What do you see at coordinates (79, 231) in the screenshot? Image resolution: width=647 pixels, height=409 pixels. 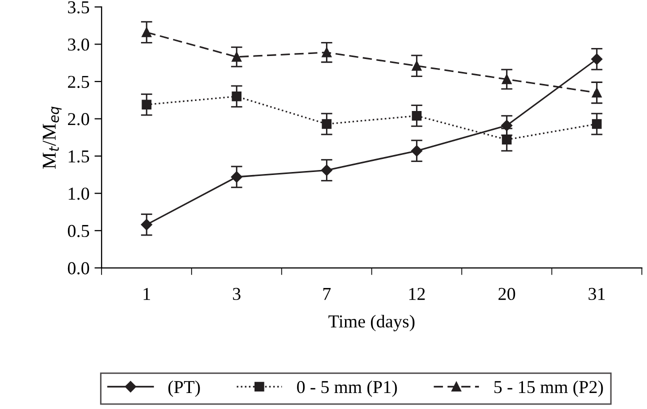 I see `y-tick-label: 0.5` at bounding box center [79, 231].